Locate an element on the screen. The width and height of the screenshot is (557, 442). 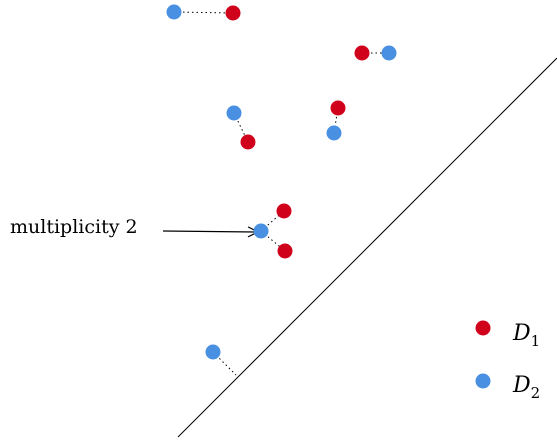
legend-d2-sub: 2 is located at coordinates (536, 393).